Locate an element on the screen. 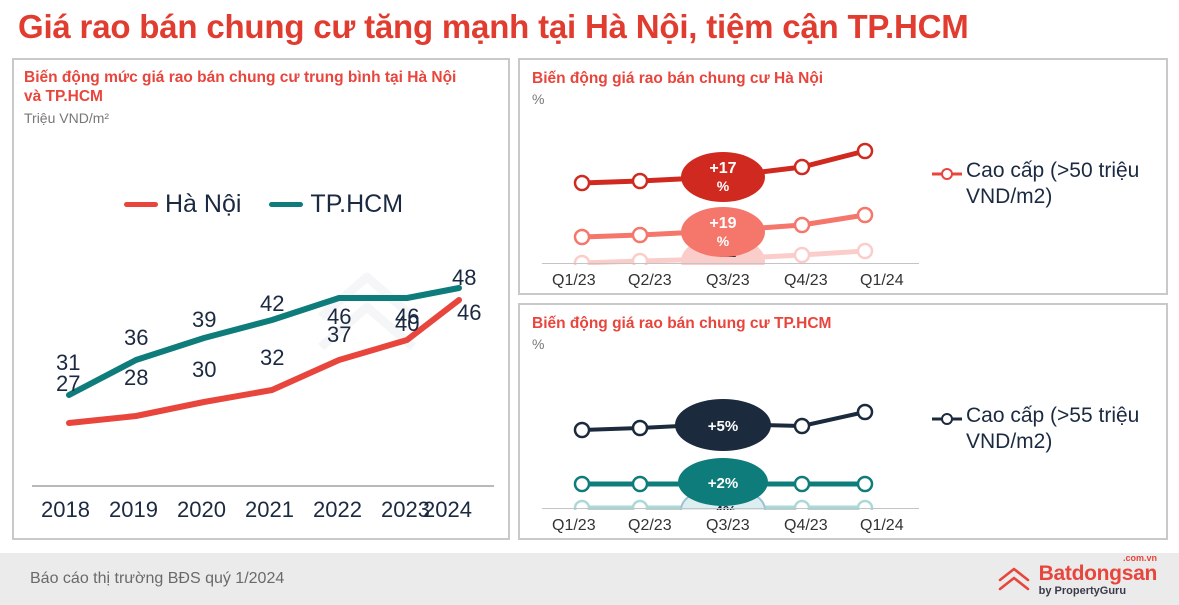 The image size is (1179, 605). batdongsan-house-icon is located at coordinates (1013, 579).